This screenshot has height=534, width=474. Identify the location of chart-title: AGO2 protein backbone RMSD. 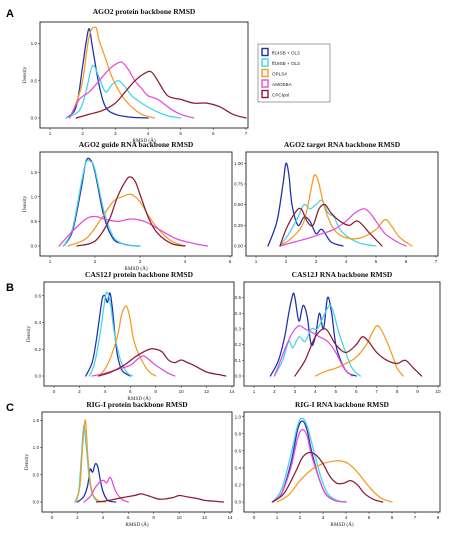
(144, 11).